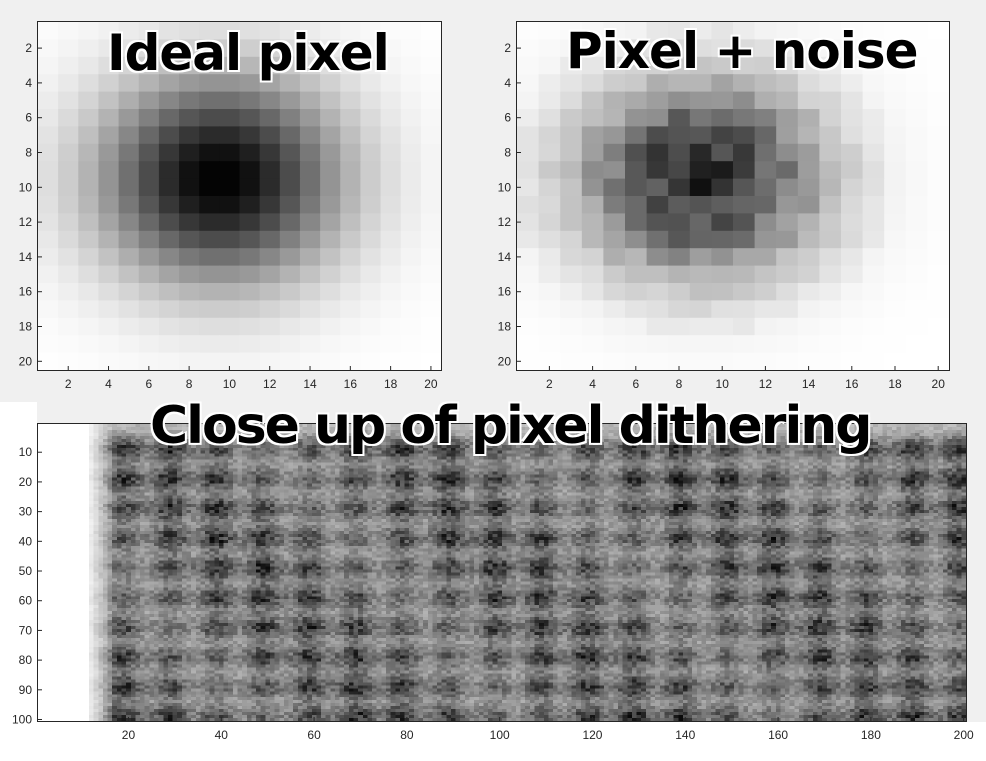 The image size is (986, 761). What do you see at coordinates (742, 51) in the screenshot?
I see `pixel-noise-title: Pixel + noise` at bounding box center [742, 51].